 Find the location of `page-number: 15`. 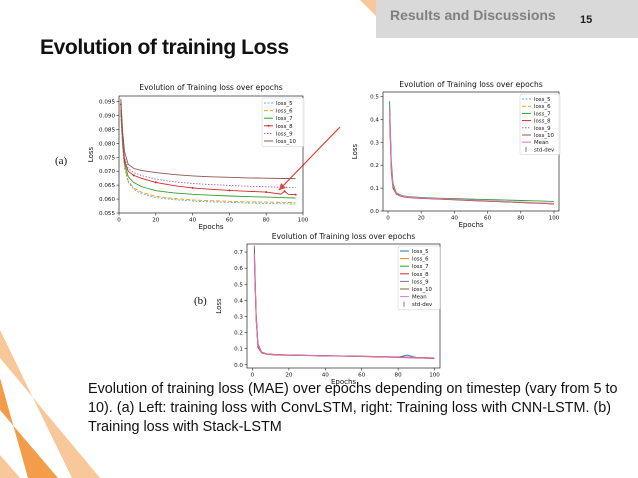

page-number: 15 is located at coordinates (586, 20).